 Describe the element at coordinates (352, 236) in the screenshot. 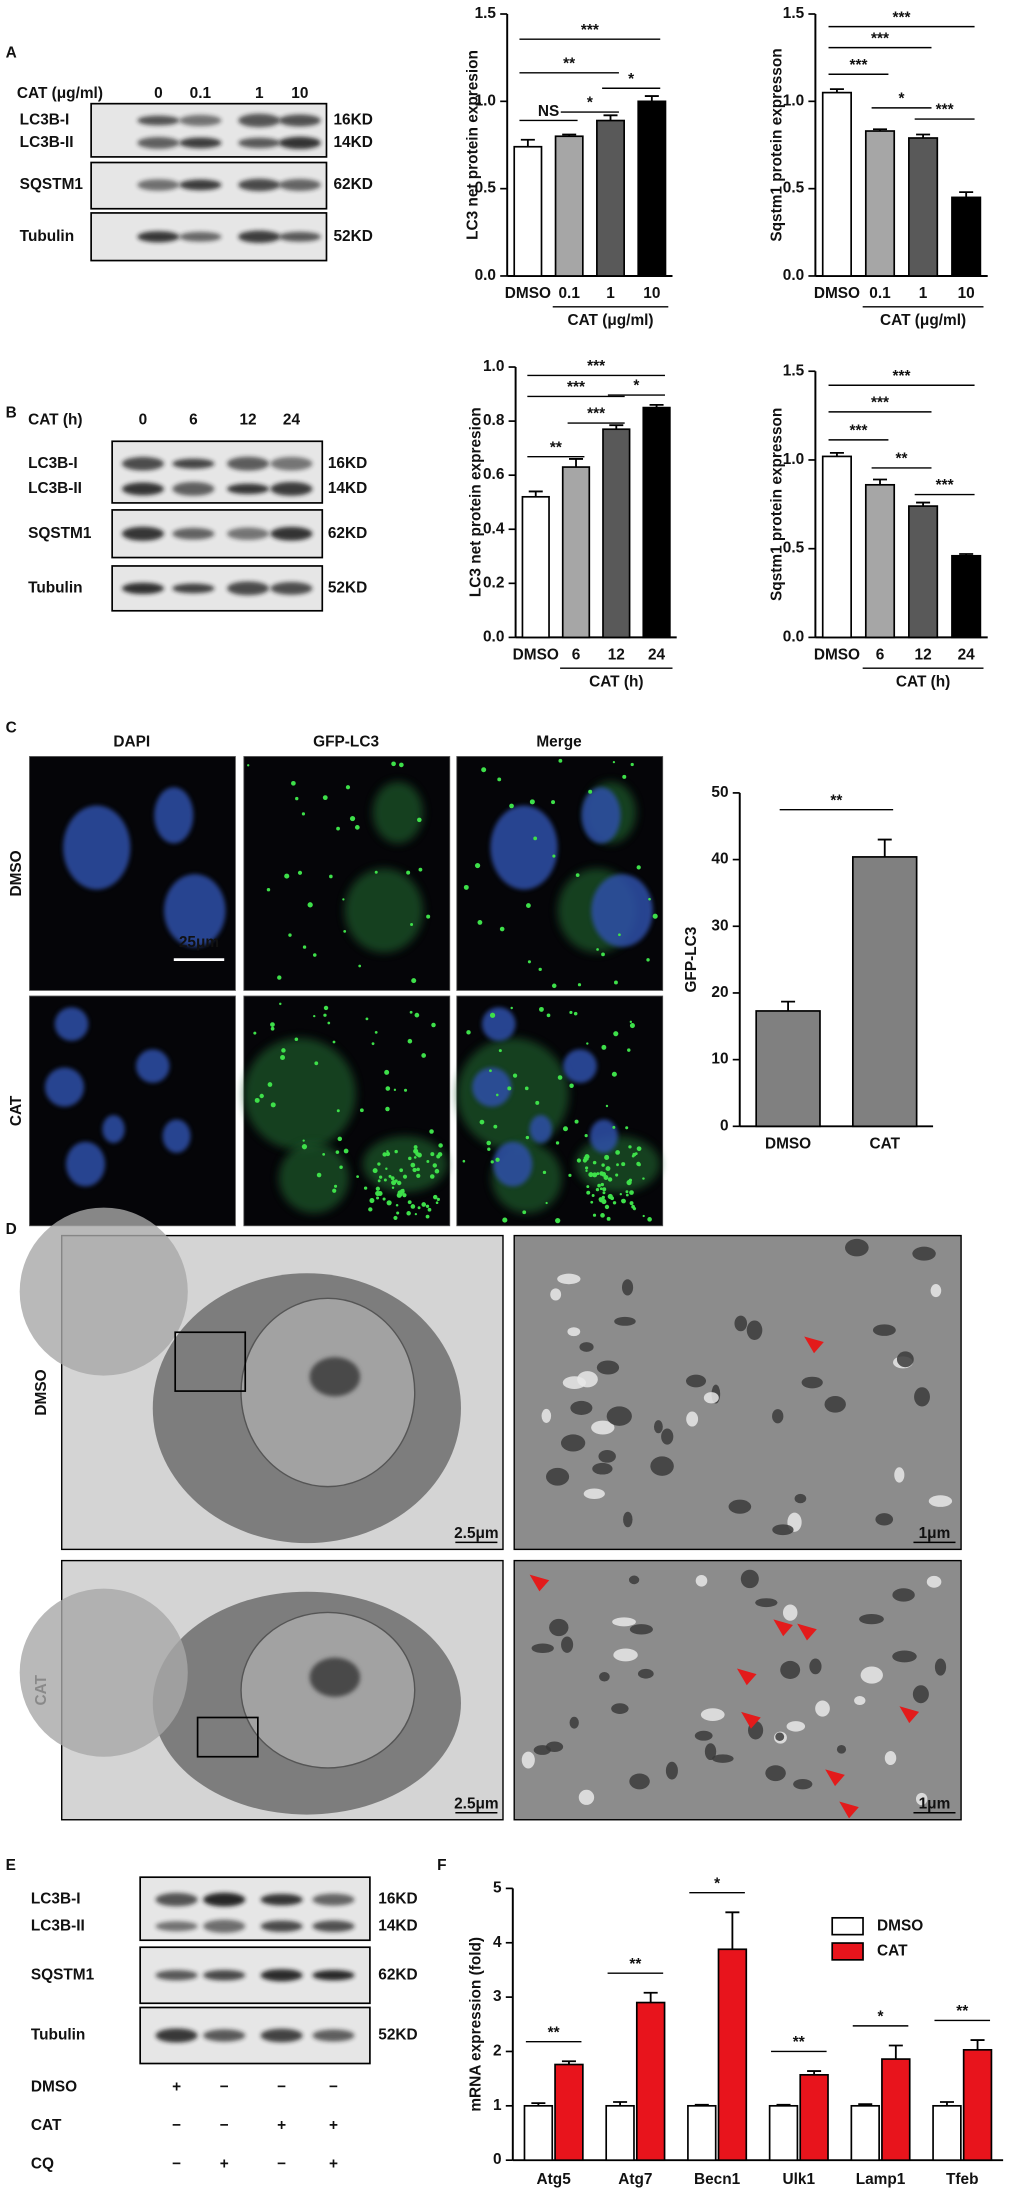

I see `band-size: 52KD` at that location.